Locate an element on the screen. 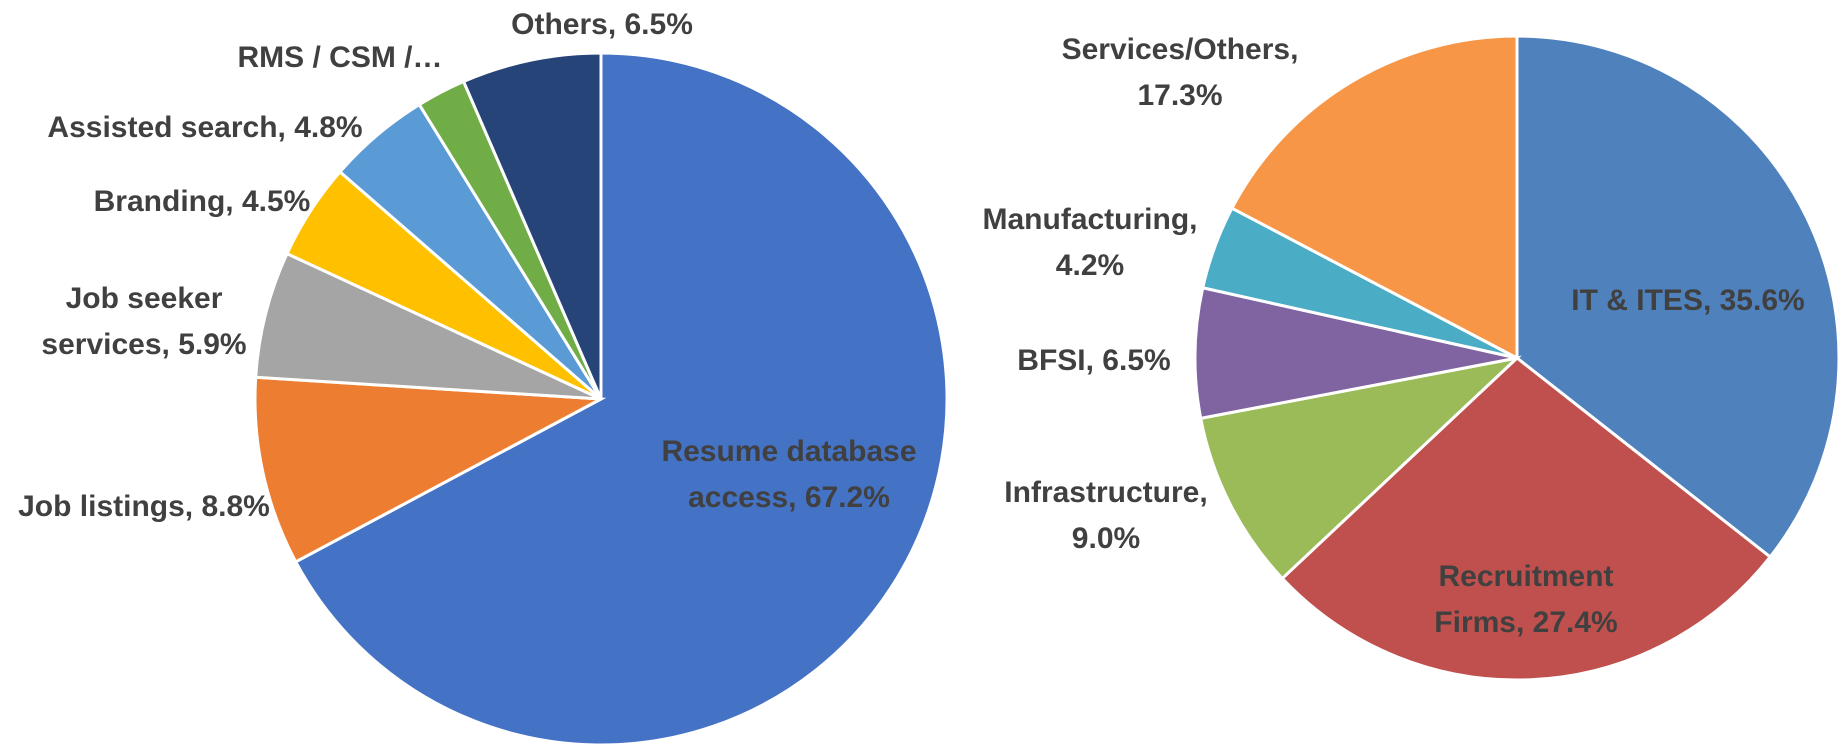  data-label: IT & ITES, 35.6% is located at coordinates (1687, 300).